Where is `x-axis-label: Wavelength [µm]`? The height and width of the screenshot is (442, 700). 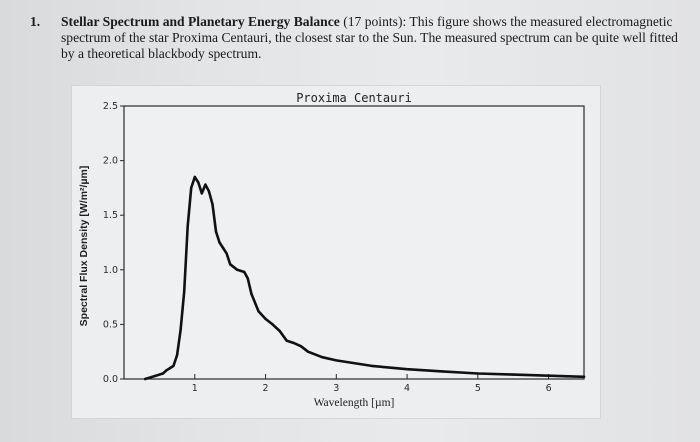 x-axis-label: Wavelength [µm] is located at coordinates (354, 403).